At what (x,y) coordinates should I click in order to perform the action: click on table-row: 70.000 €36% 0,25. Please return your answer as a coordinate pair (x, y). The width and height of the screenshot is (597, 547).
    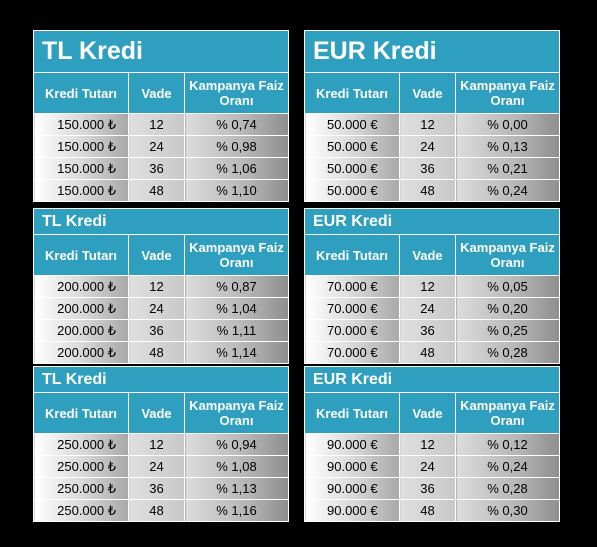
    Looking at the image, I should click on (432, 330).